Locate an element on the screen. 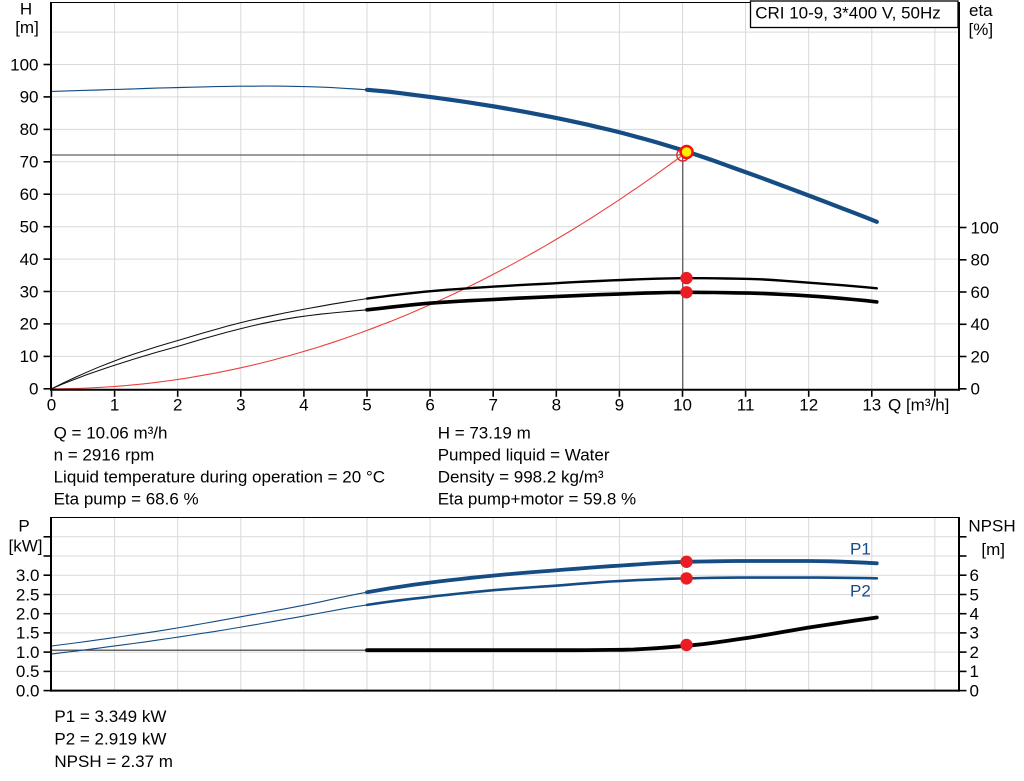  svg-text: 11 is located at coordinates (746, 405).